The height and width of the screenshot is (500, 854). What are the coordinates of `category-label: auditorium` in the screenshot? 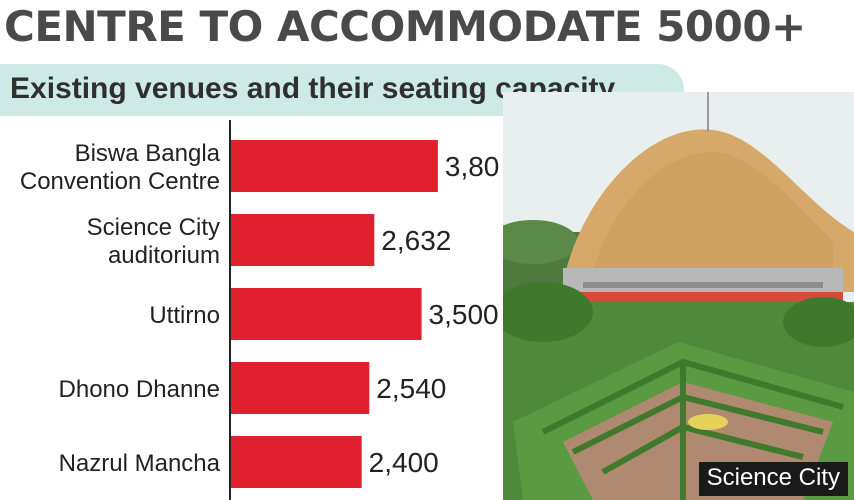 It's located at (164, 255).